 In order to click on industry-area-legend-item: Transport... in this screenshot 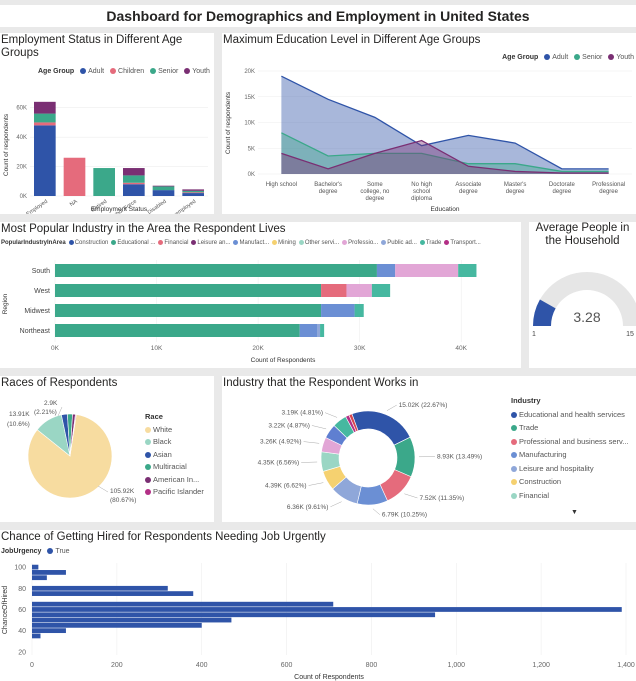, I will do `click(461, 243)`.